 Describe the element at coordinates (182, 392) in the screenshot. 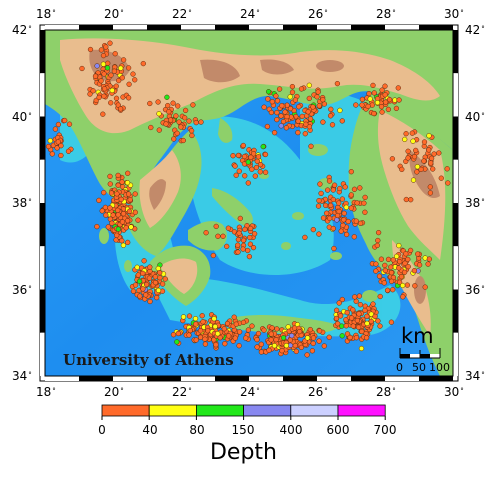

I see `lon-tick-bottom-22: 22°` at that location.